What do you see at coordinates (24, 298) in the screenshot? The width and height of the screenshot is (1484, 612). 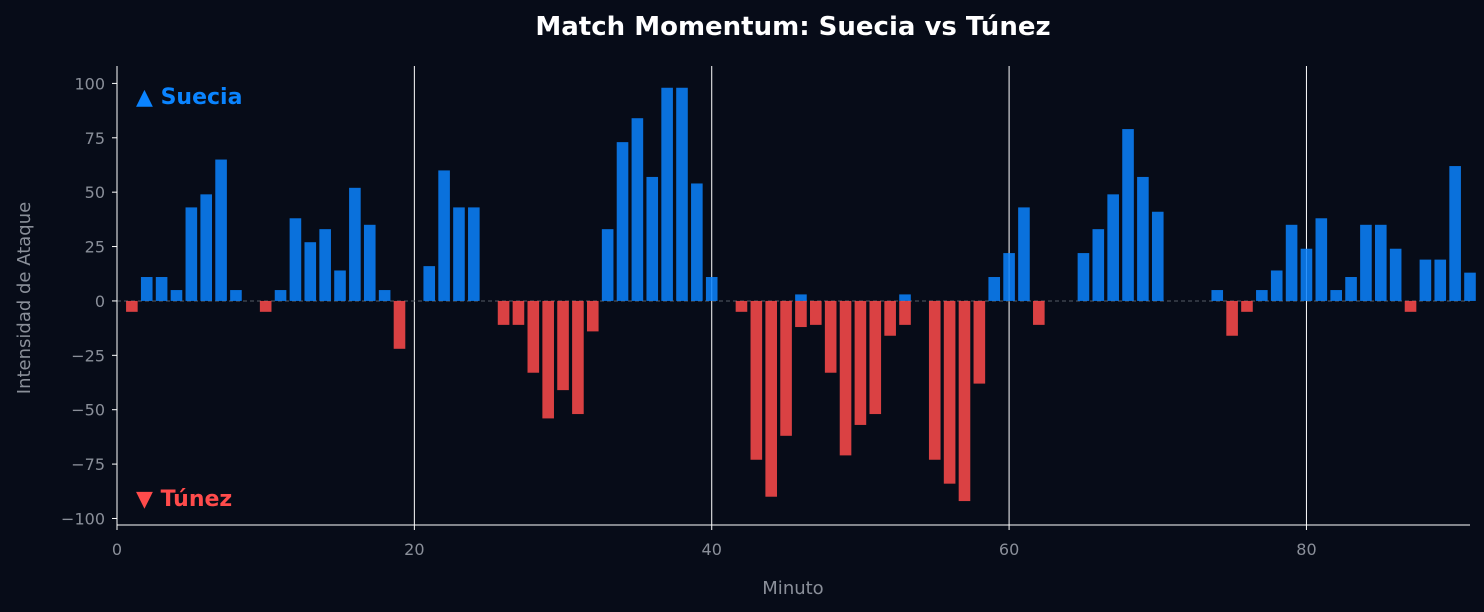 I see `y-axis-label: Intensidad de Ataque` at bounding box center [24, 298].